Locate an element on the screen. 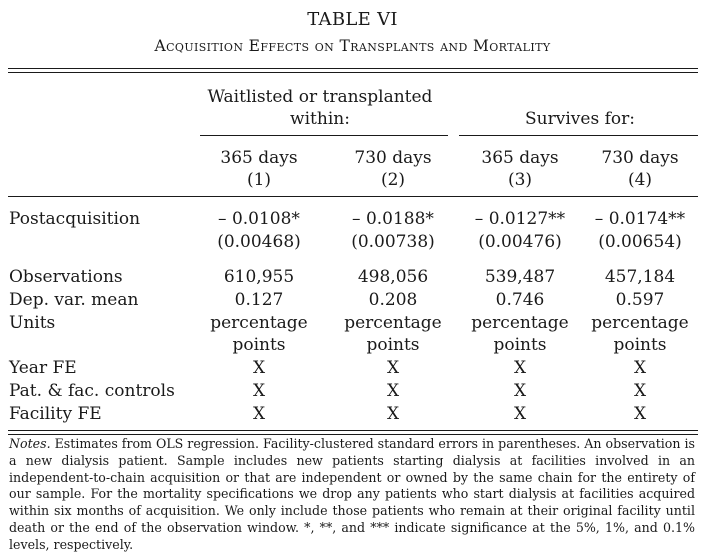 The image size is (705, 554). group-rule-waitlisted is located at coordinates (324, 135).